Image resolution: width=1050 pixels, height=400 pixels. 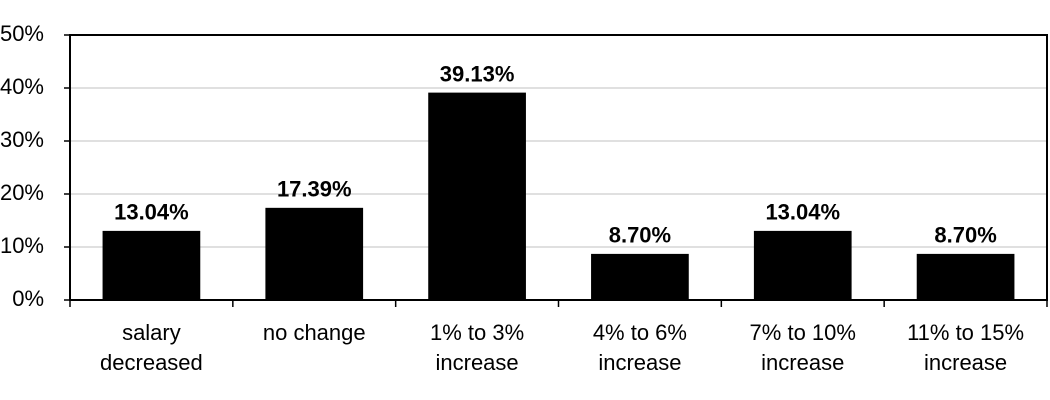 What do you see at coordinates (314, 332) in the screenshot?
I see `x-tick-label: no change` at bounding box center [314, 332].